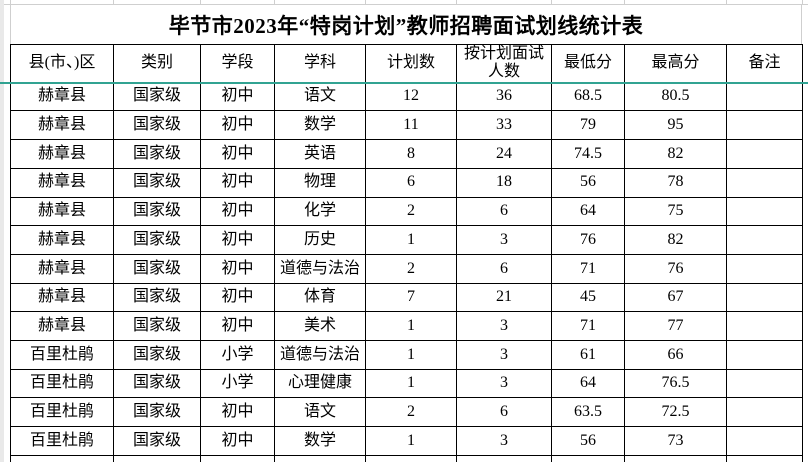 The image size is (808, 462). I want to click on table-cell: 历史, so click(320, 240).